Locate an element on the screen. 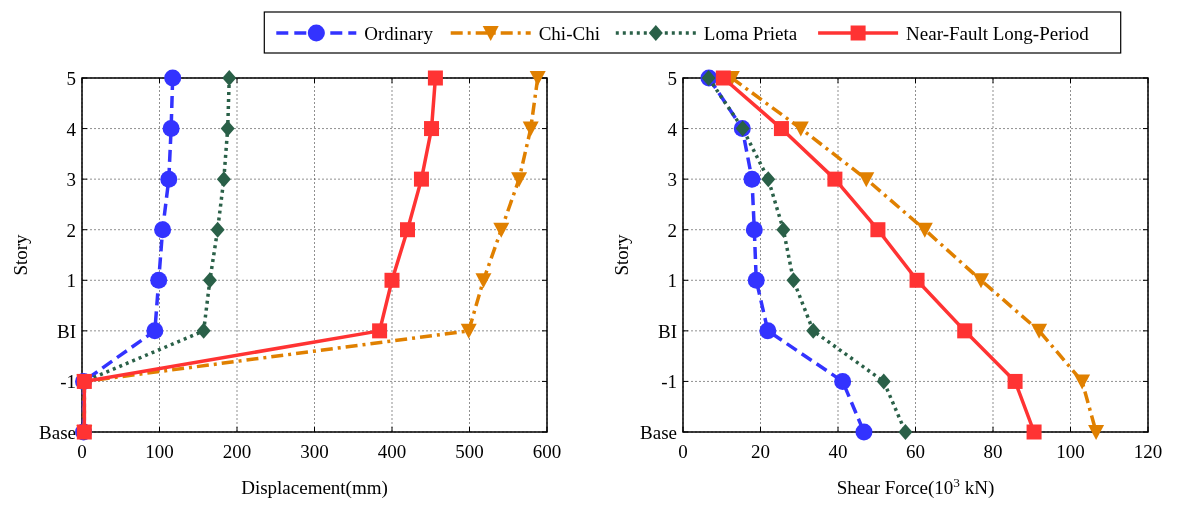 Image resolution: width=1185 pixels, height=508 pixels. legend-label: Ordinary is located at coordinates (399, 33).